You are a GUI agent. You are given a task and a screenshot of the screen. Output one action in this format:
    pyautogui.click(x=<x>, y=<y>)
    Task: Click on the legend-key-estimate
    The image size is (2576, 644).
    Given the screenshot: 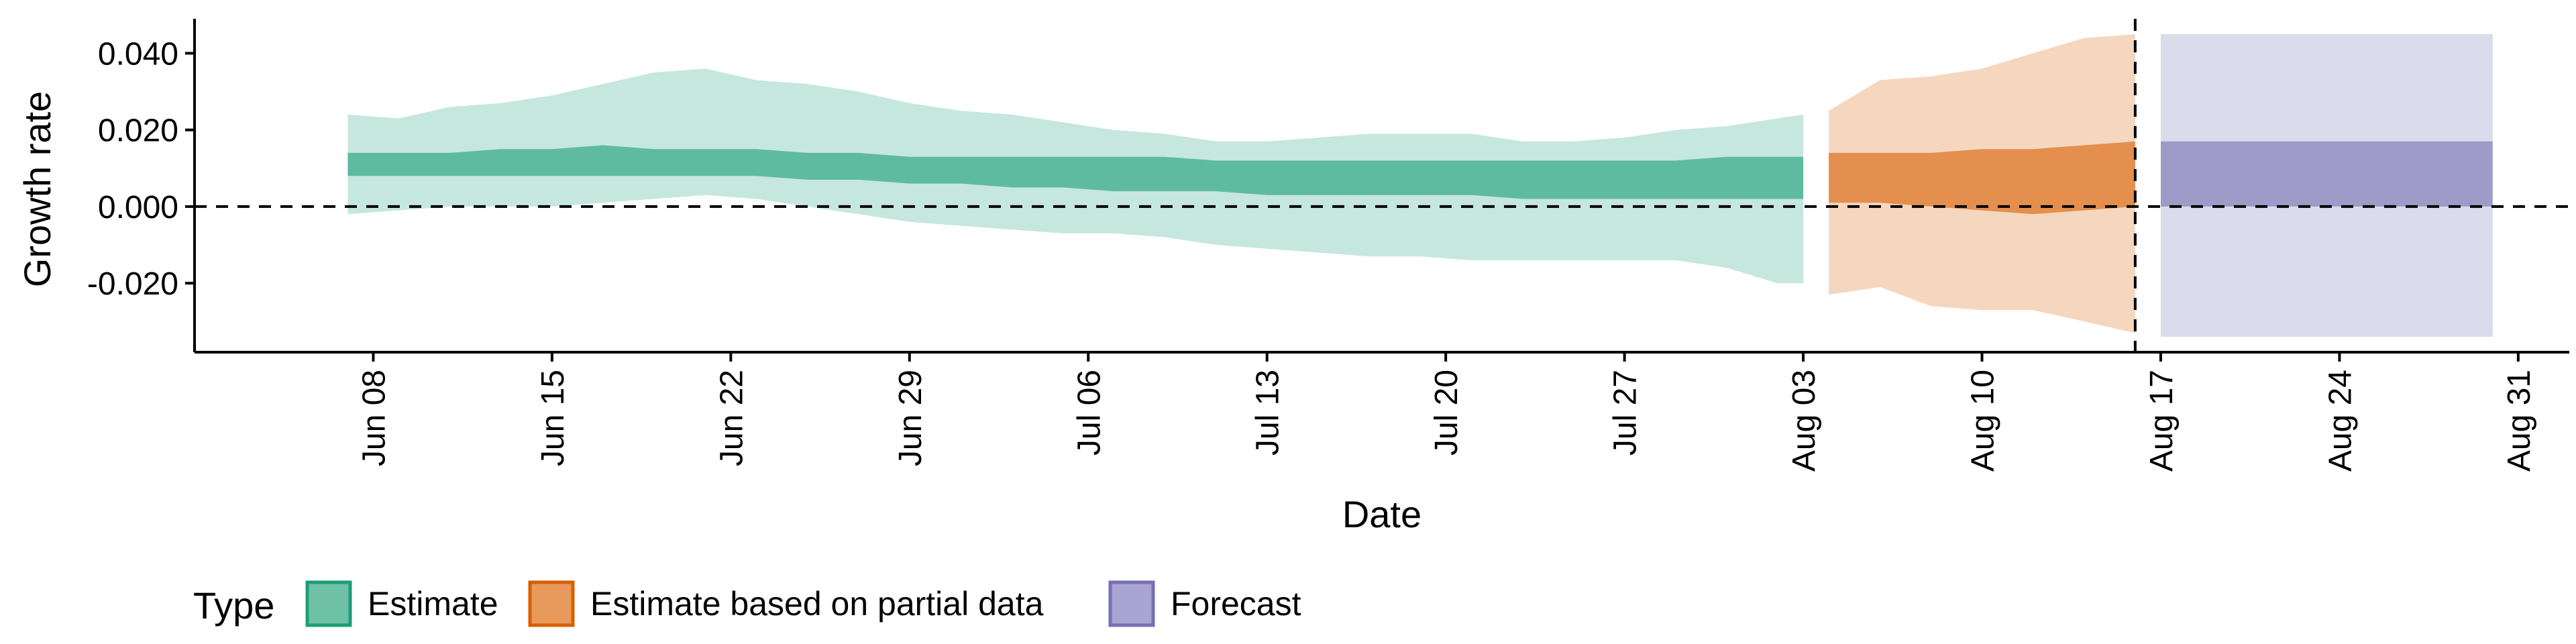 What is the action you would take?
    pyautogui.click(x=328, y=603)
    